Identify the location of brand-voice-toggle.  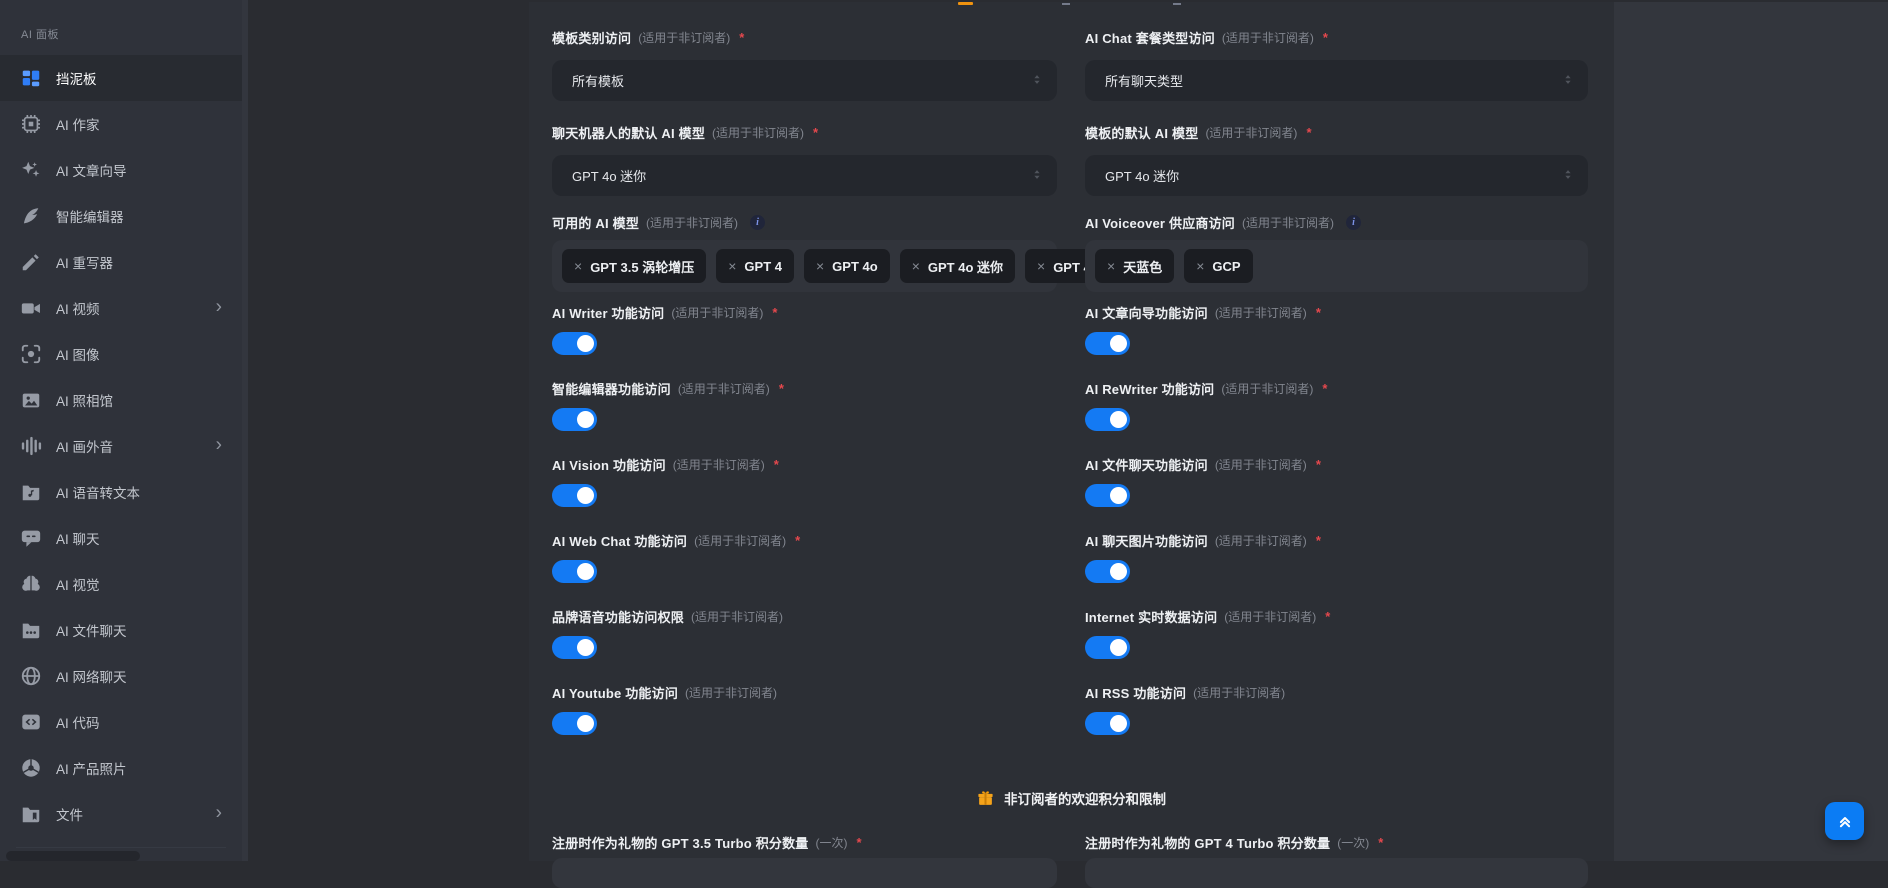
(574, 647).